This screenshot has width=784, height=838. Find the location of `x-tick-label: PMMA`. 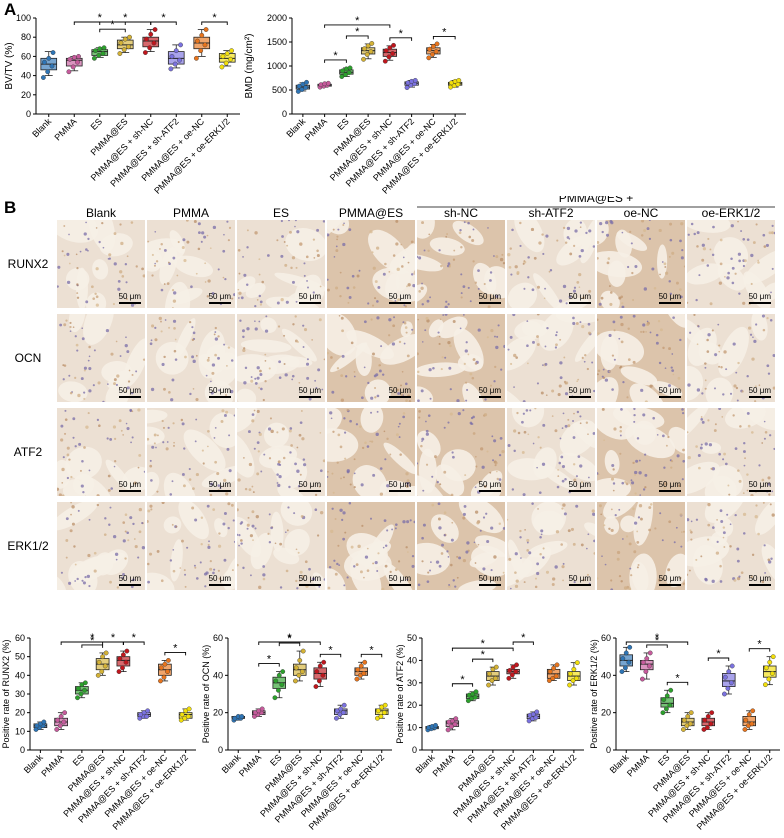

x-tick-label: PMMA is located at coordinates (52, 765).